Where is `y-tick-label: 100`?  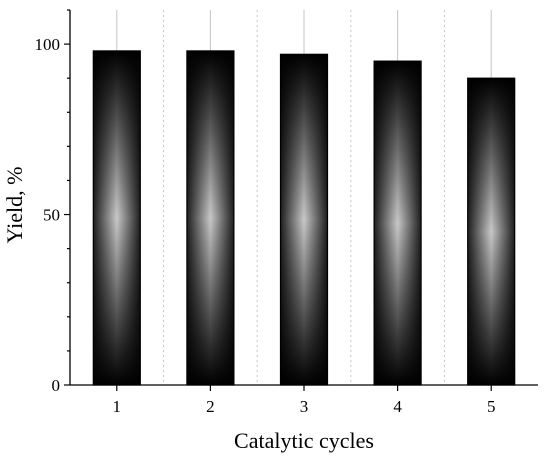 y-tick-label: 100 is located at coordinates (48, 44).